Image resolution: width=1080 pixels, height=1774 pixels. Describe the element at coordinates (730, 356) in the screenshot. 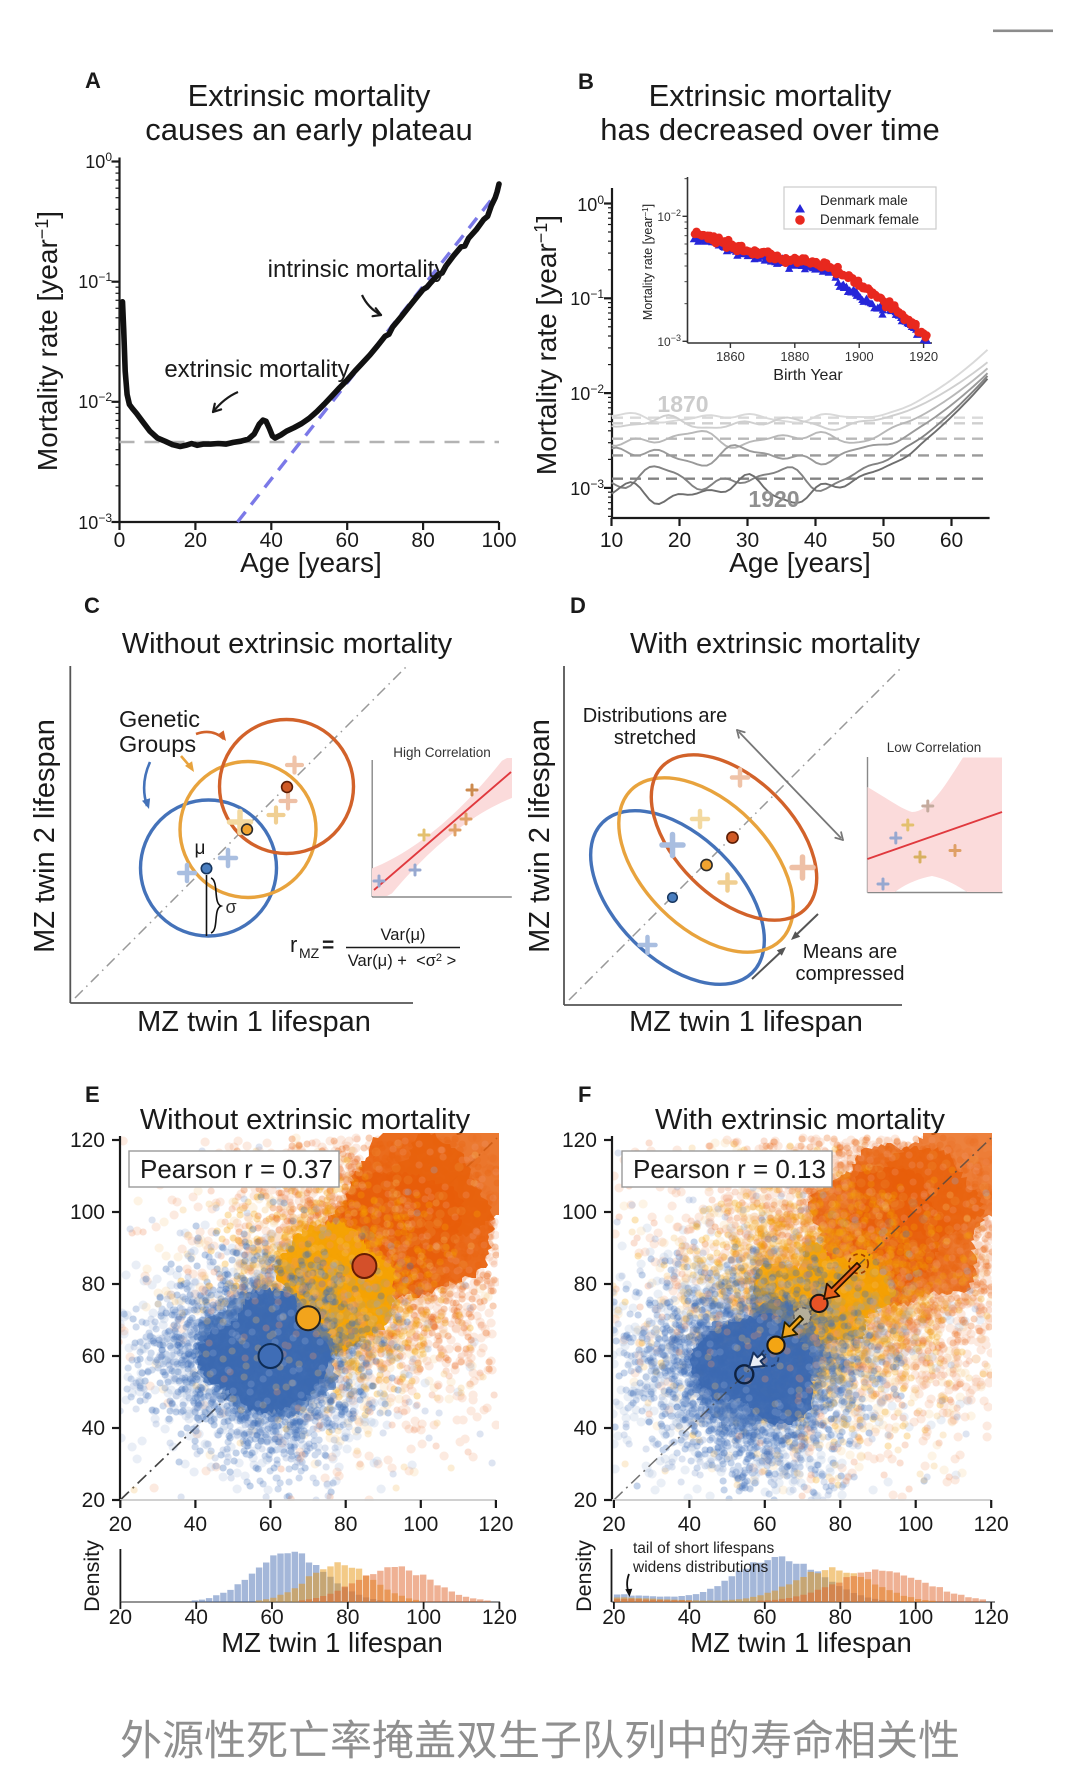

I see `svg-text: 1860` at that location.